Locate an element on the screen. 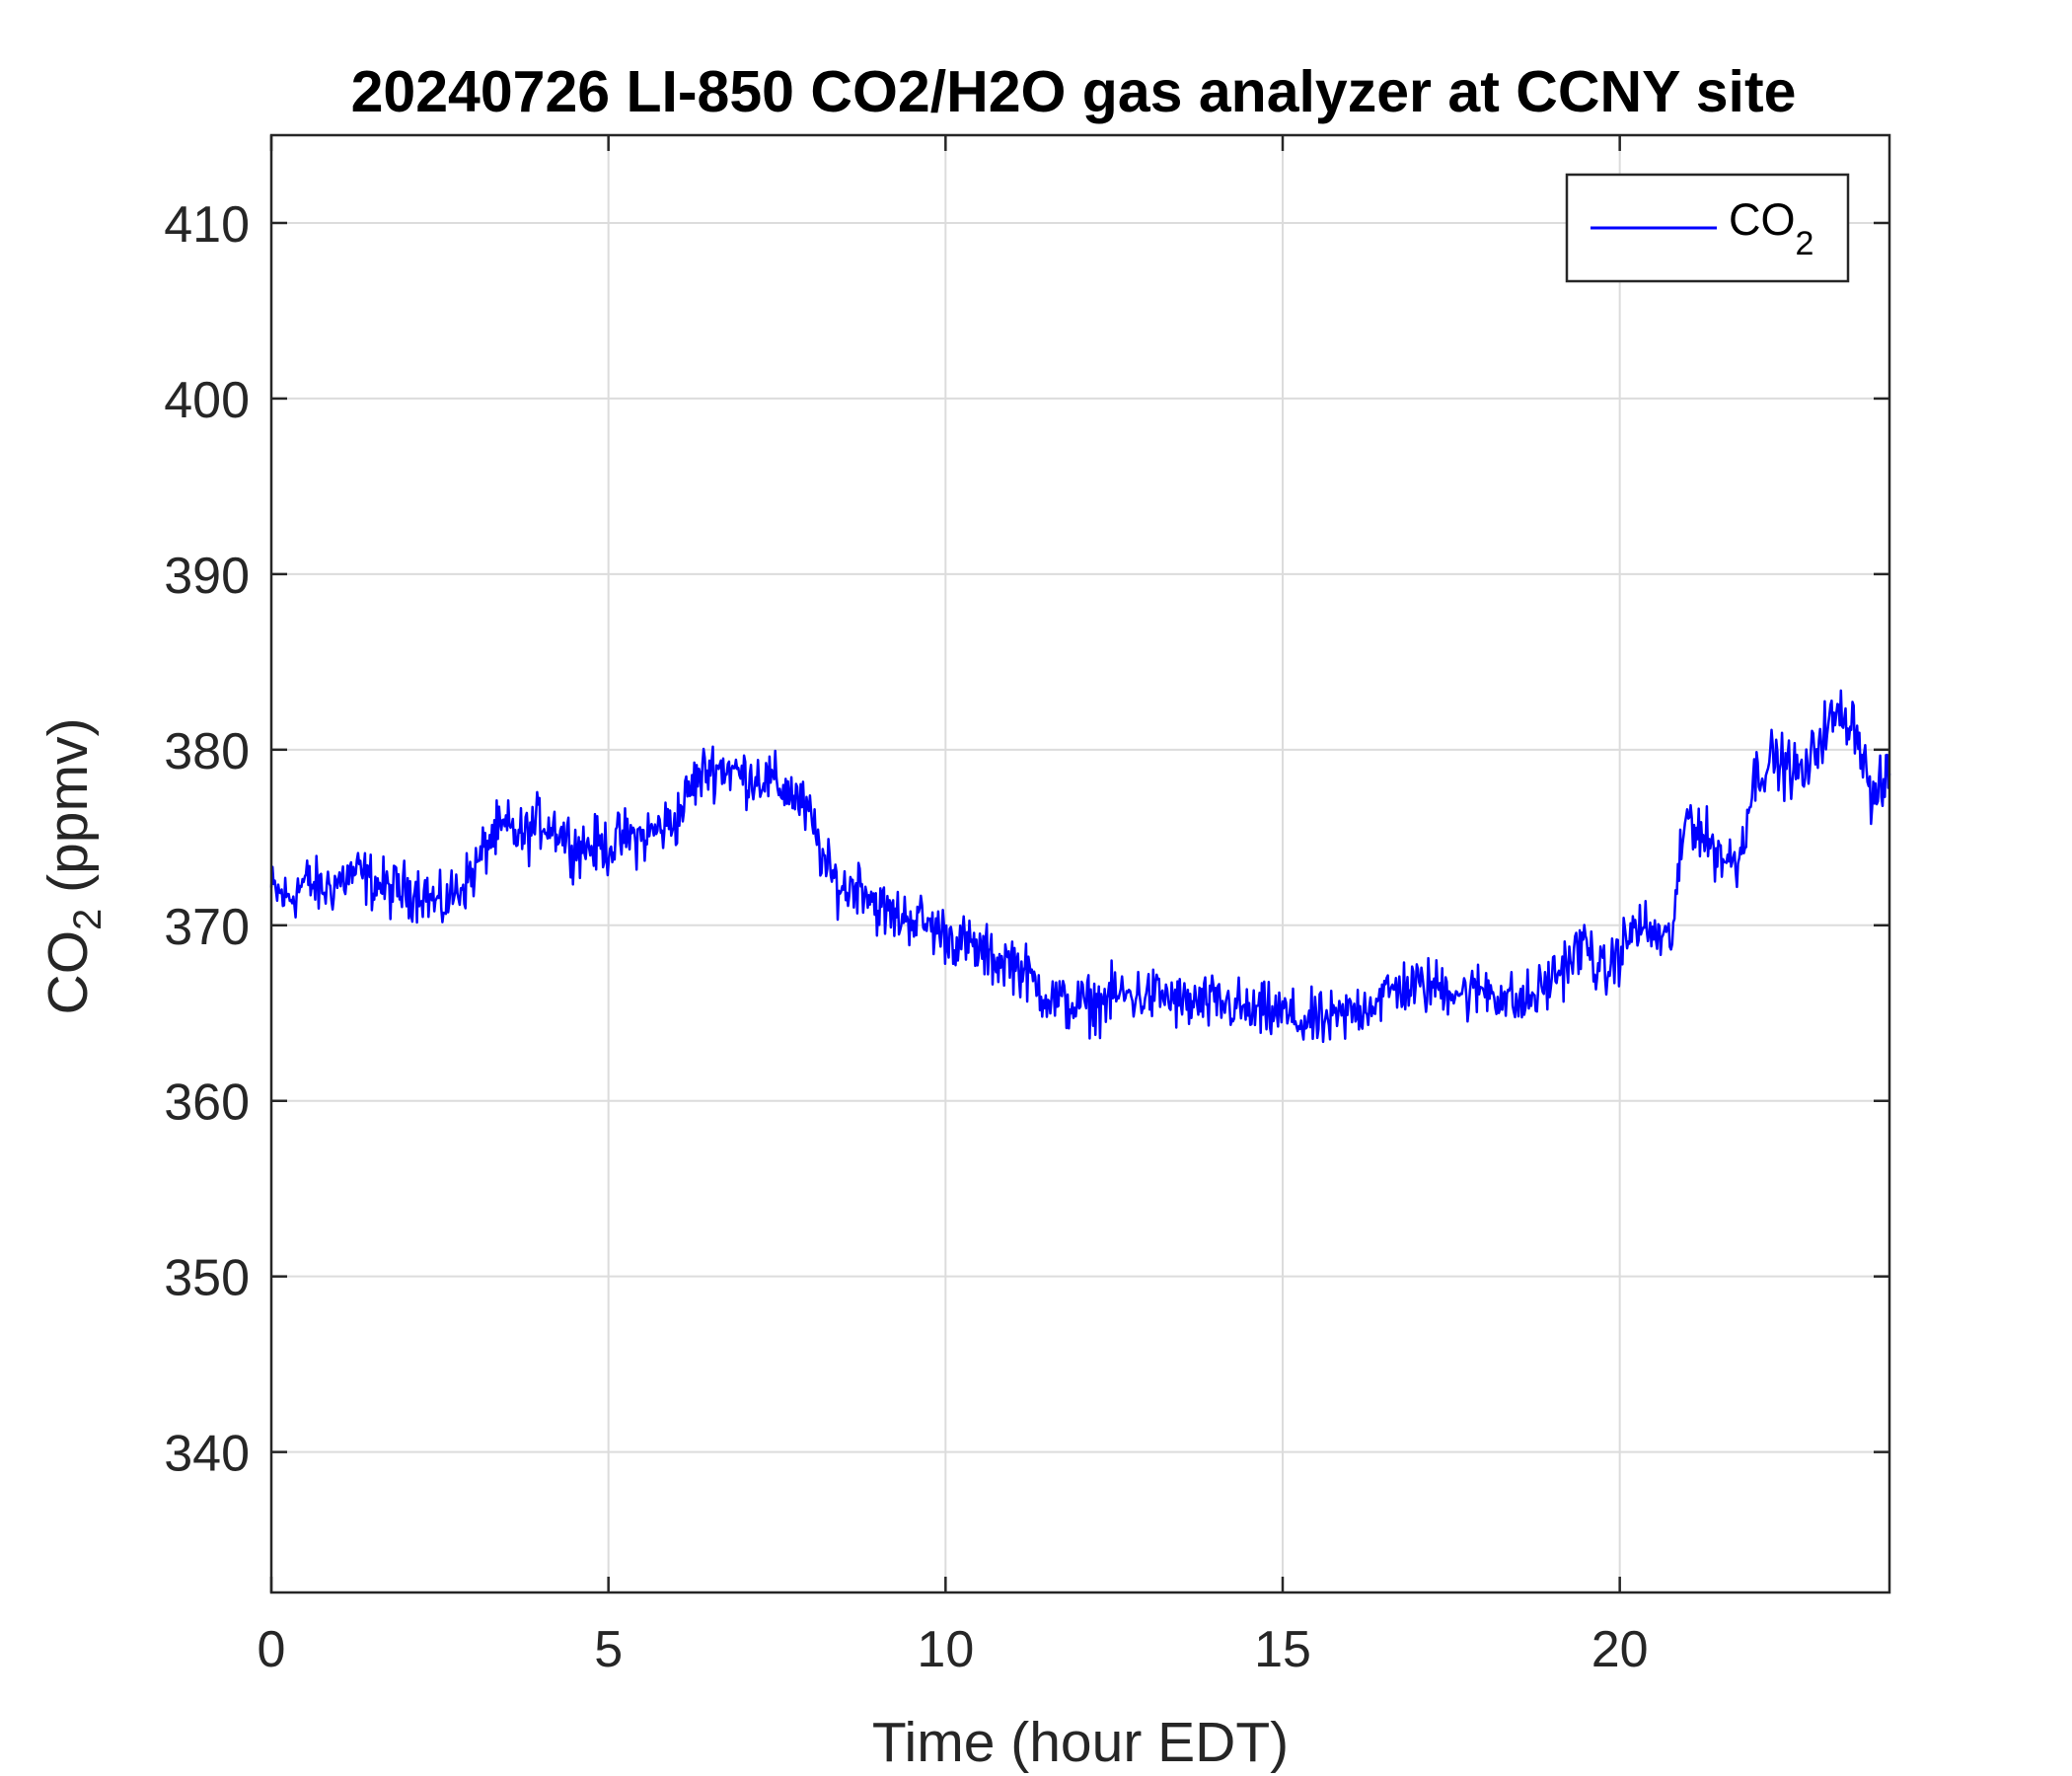  y-axis-label: CO2 (ppmv) is located at coordinates (74, 866).